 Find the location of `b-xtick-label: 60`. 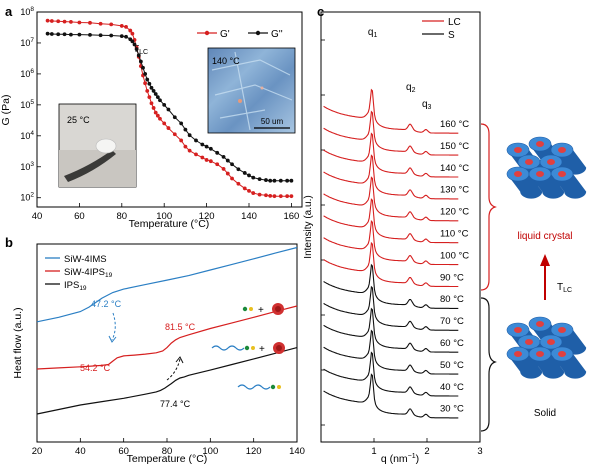

b-xtick-label: 60 is located at coordinates (123, 451).